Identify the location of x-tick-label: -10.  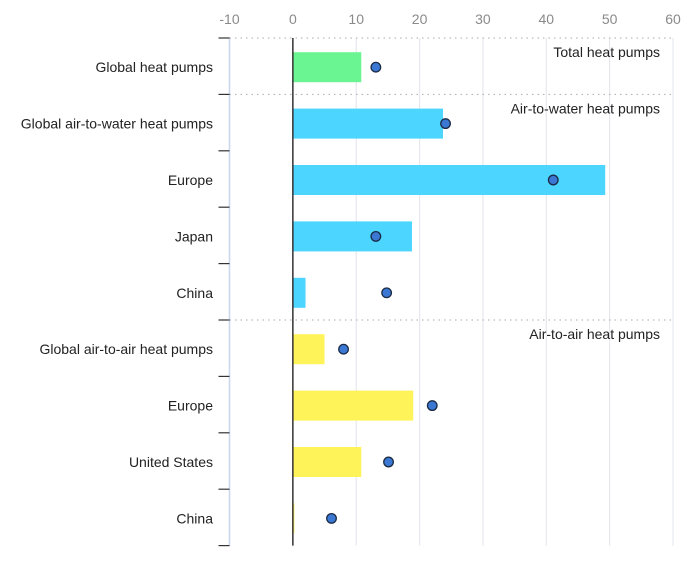
(229, 19).